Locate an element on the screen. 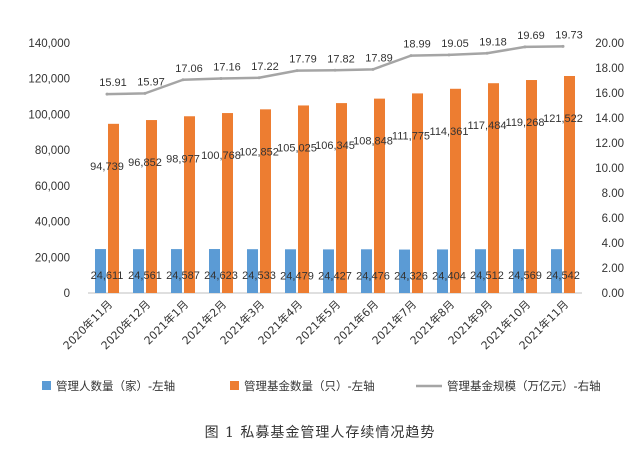 This screenshot has height=464, width=640. label-managers: 24,512 is located at coordinates (487, 276).